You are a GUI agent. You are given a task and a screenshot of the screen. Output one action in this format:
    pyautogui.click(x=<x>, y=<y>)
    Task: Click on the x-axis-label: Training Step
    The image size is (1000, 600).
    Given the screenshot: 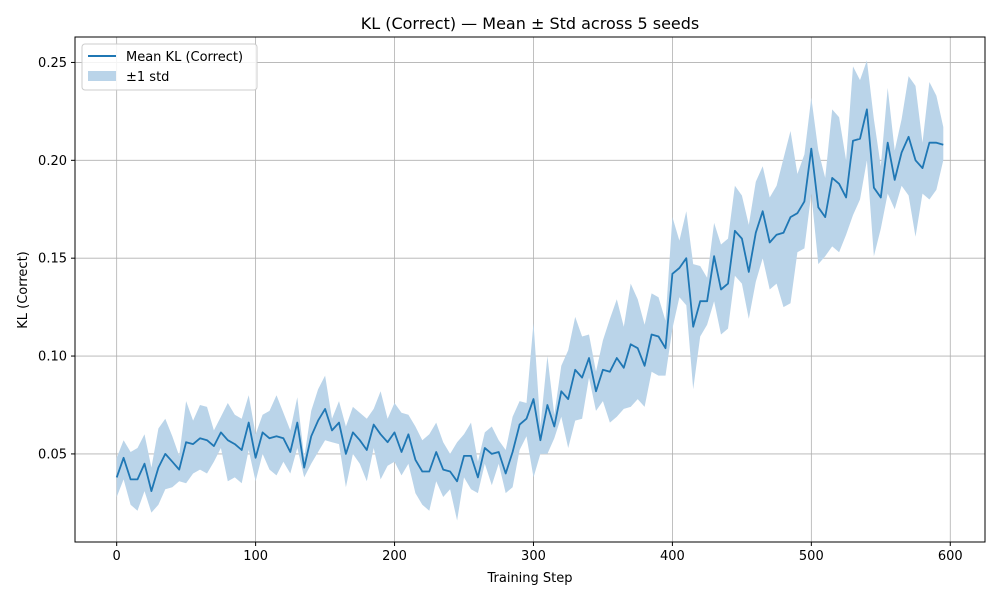 What is the action you would take?
    pyautogui.click(x=529, y=578)
    